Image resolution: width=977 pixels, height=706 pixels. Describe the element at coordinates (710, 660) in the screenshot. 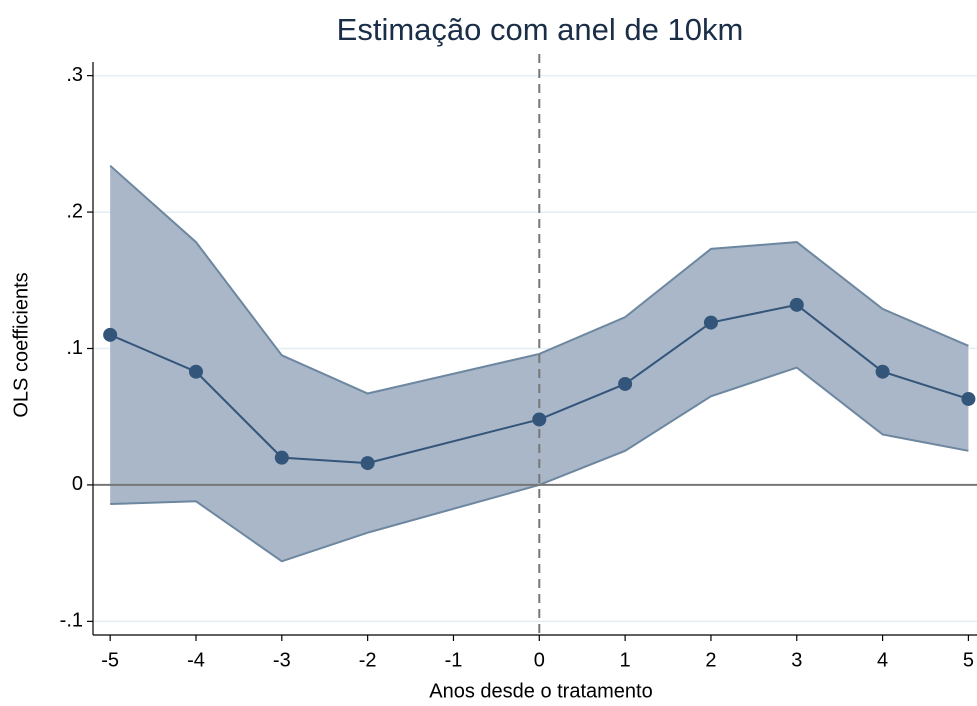

I see `x-tick-label: 2` at that location.